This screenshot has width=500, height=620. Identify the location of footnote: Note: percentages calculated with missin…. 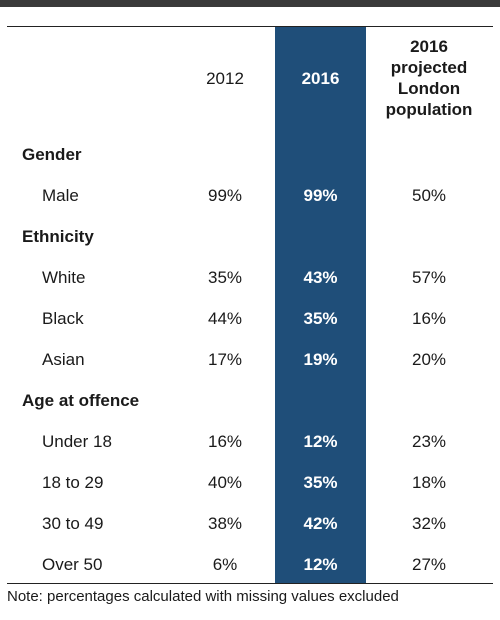
(203, 596).